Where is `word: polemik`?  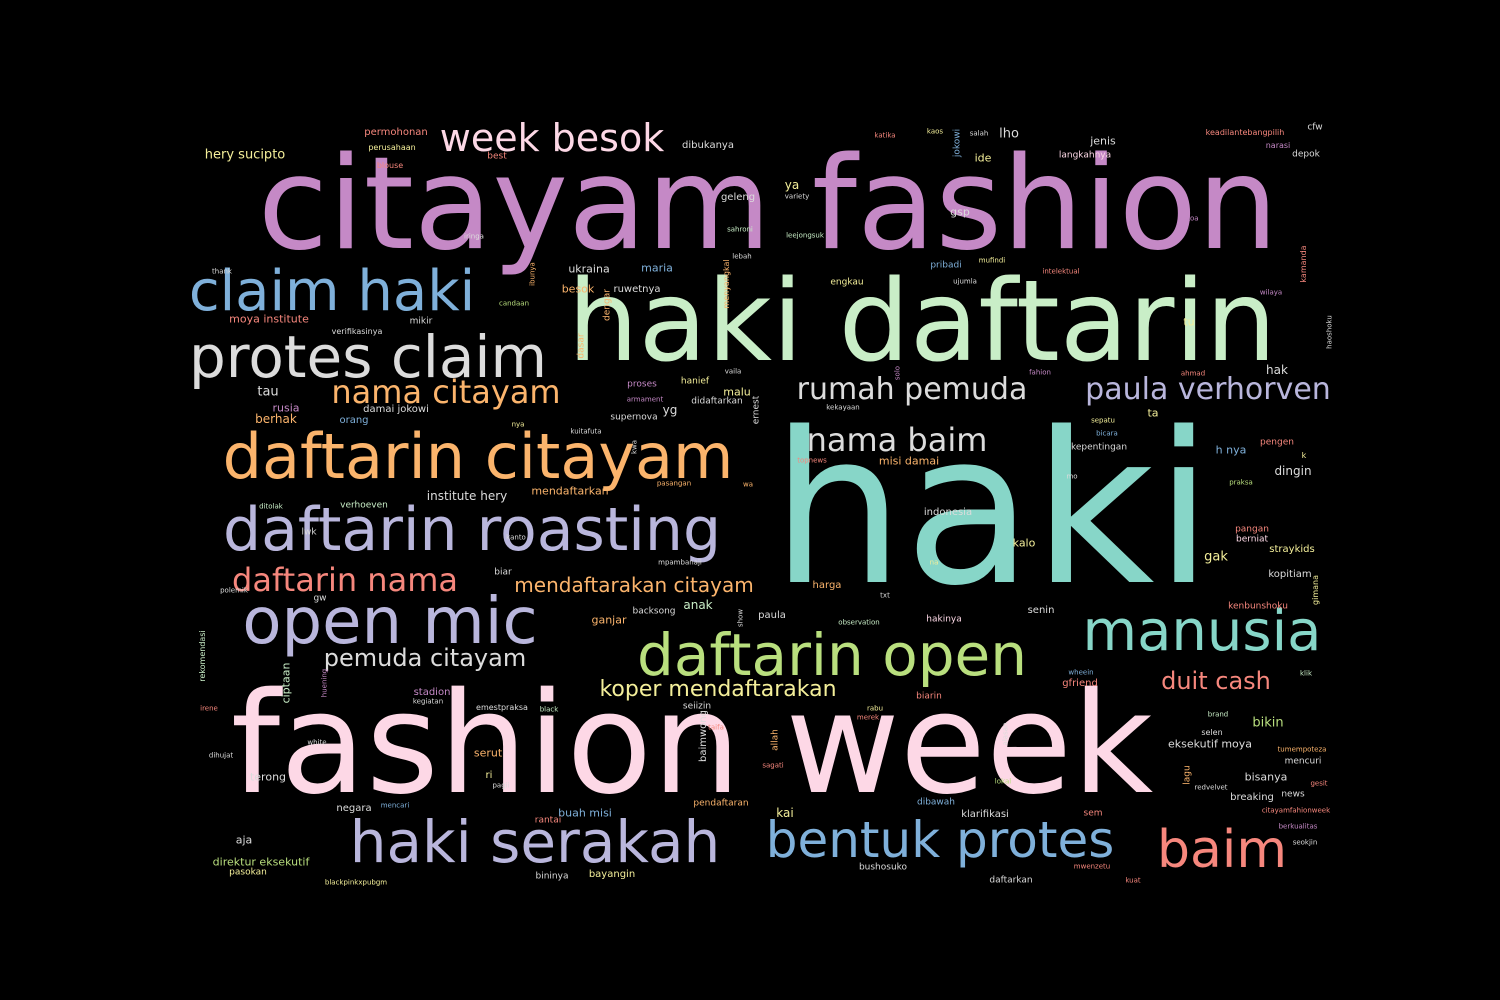 word: polemik is located at coordinates (234, 590).